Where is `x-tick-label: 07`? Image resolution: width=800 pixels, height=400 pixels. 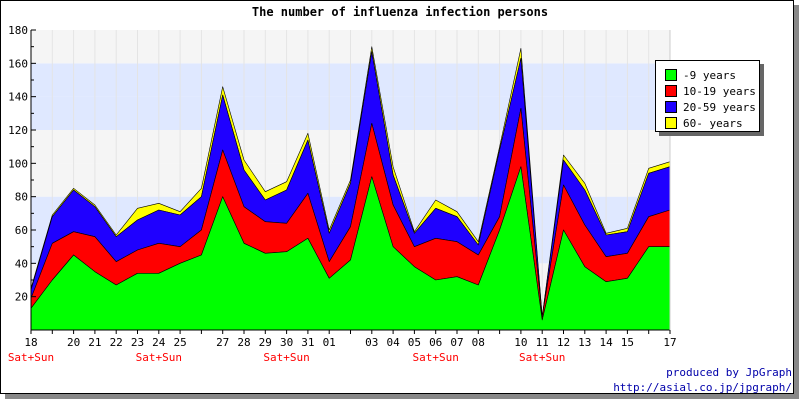
x-tick-label: 07 is located at coordinates (456, 342).